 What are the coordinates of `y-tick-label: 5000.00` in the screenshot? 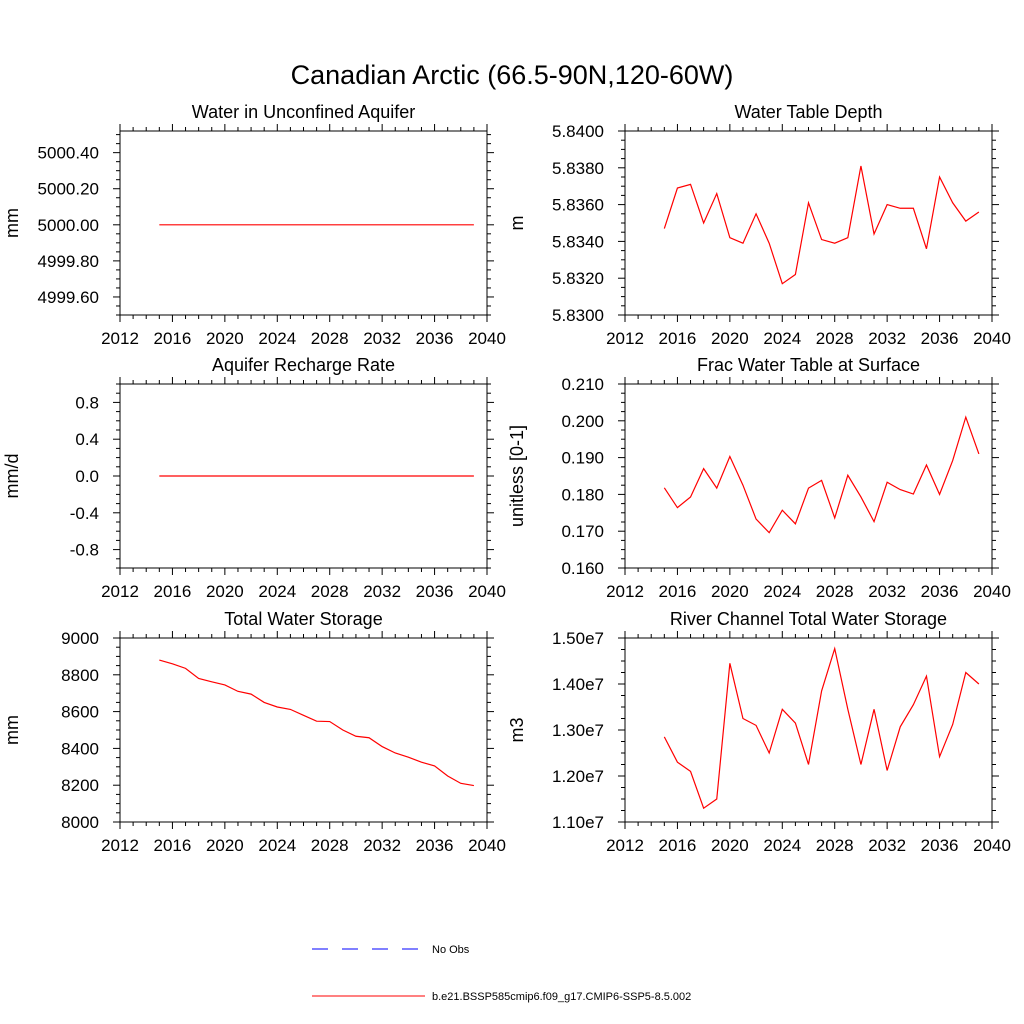 It's located at (68, 225).